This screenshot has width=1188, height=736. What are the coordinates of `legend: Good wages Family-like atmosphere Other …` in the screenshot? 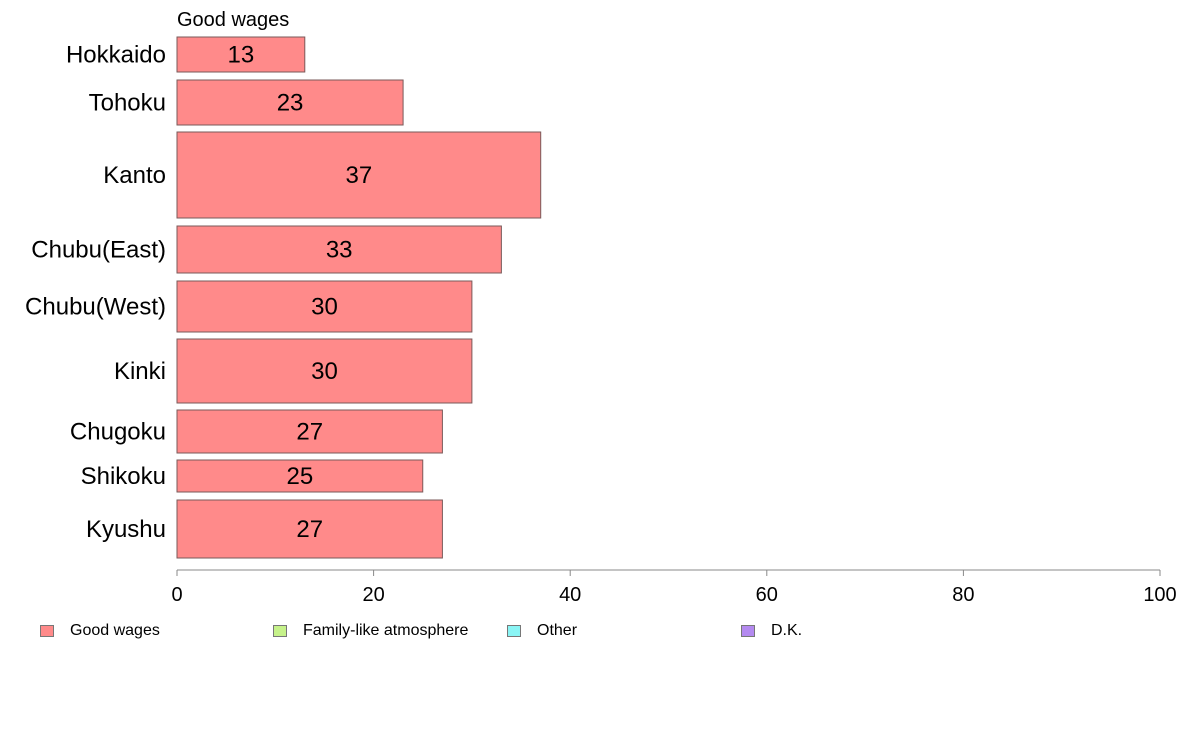 It's located at (590, 634).